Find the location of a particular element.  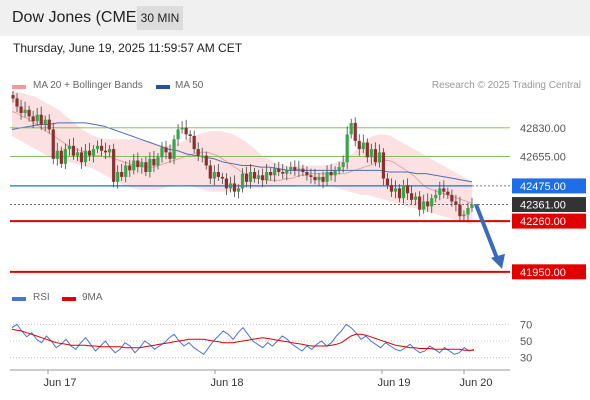

bollinger-legend-swatch is located at coordinates (19, 87).